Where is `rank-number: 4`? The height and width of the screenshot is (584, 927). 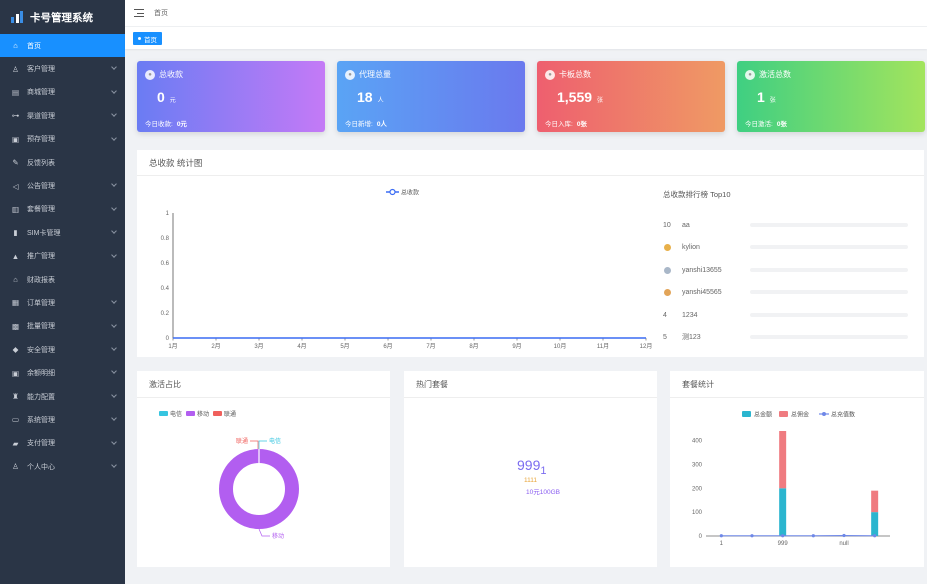
rank-number: 4 is located at coordinates (665, 315).